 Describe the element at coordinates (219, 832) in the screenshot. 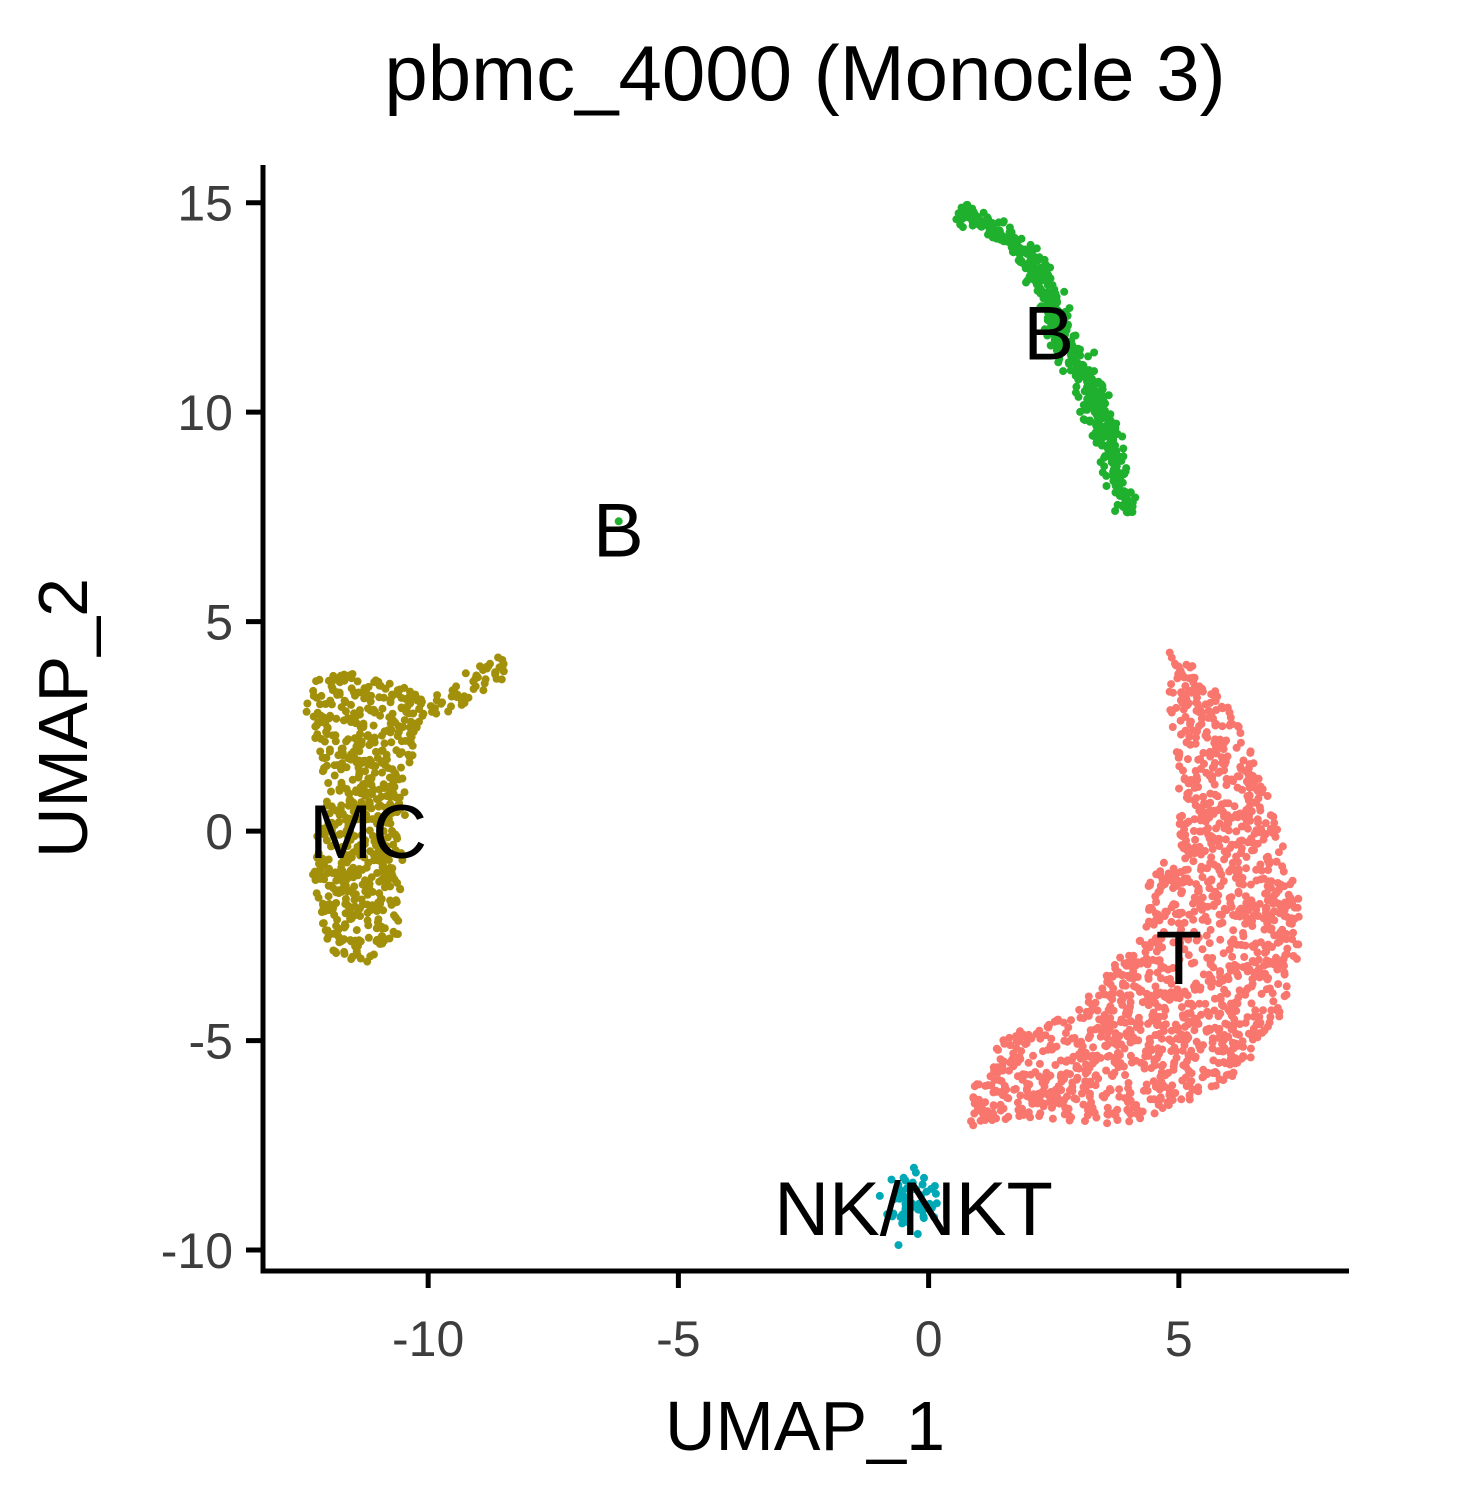

I see `y-tick-label: 0` at that location.